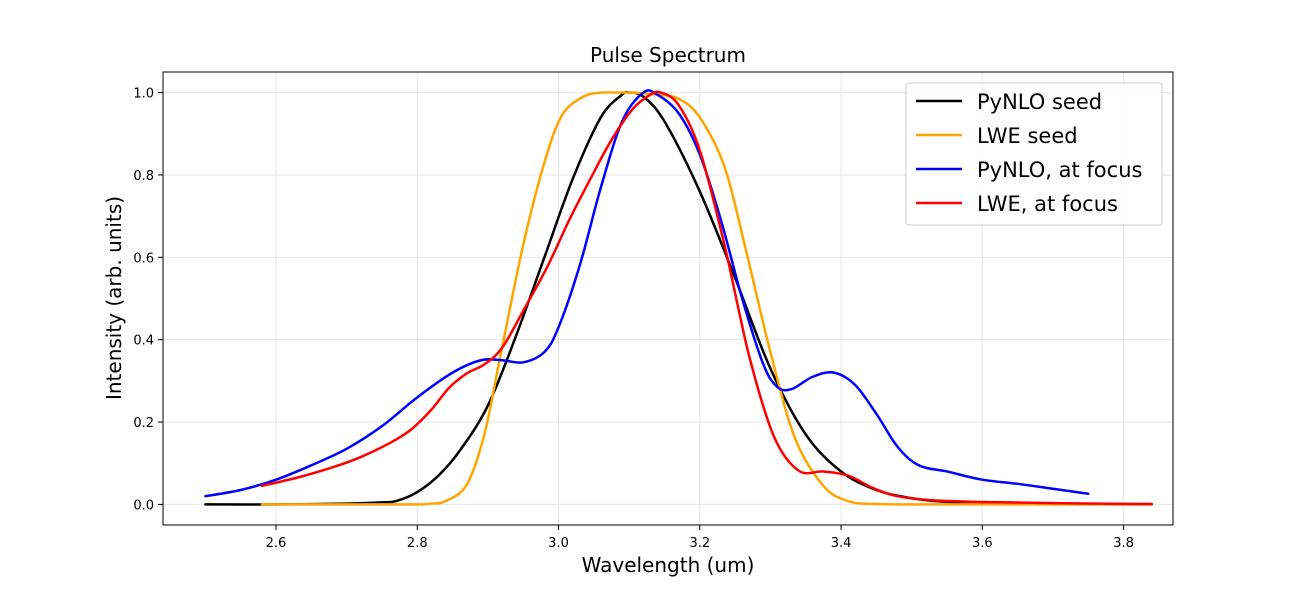  What do you see at coordinates (1047, 204) in the screenshot?
I see `legend-label-lwe-at-focus: LWE, at focus` at bounding box center [1047, 204].